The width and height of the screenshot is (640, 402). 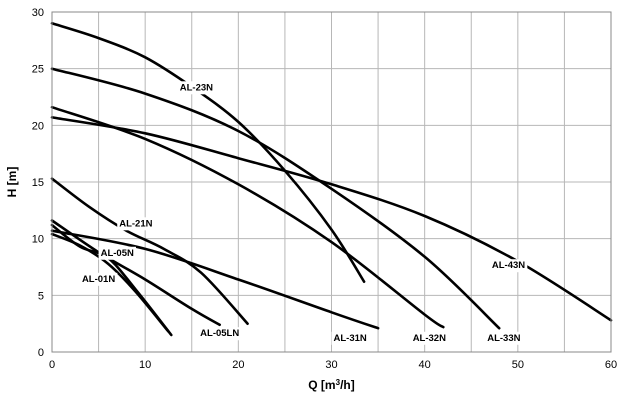 I want to click on curve-label-al-33n: AL-33N, so click(x=503, y=338).